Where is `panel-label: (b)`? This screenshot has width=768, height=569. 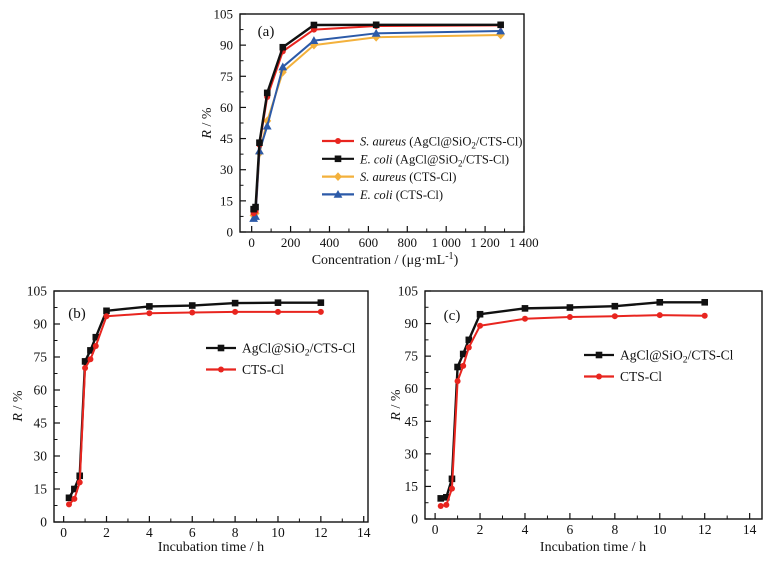 panel-label: (b) is located at coordinates (77, 314).